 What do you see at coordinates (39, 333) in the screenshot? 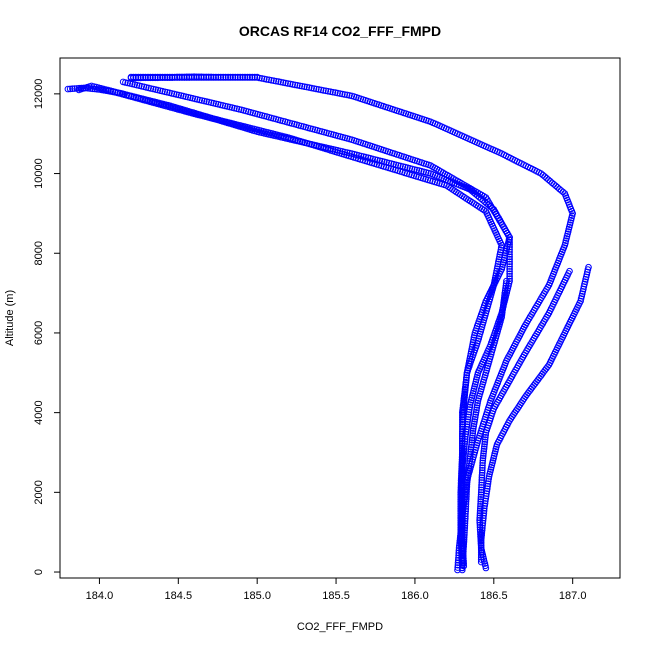
I see `y-tick-label: 6000` at bounding box center [39, 333].